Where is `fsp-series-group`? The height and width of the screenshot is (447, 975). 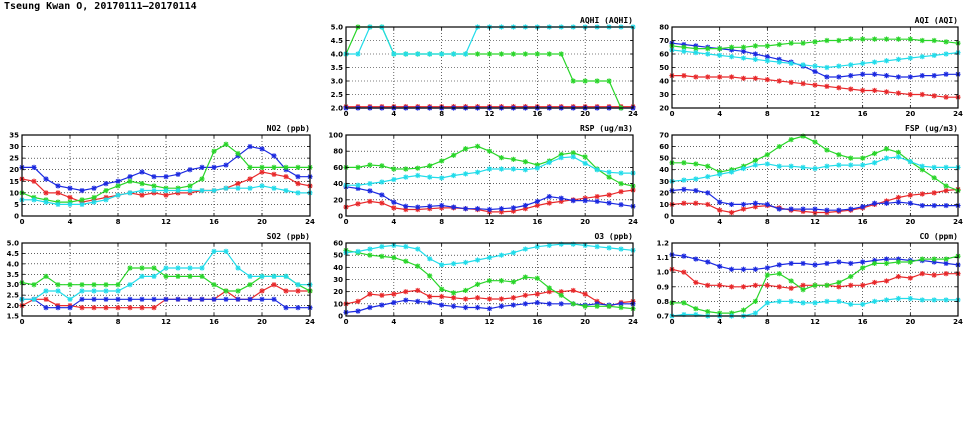 fsp-series-group is located at coordinates (815, 174).